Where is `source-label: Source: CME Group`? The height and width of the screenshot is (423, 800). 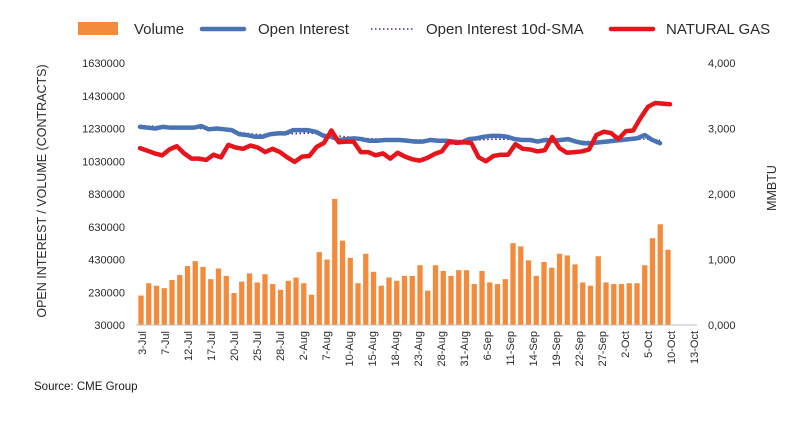 source-label: Source: CME Group is located at coordinates (86, 387).